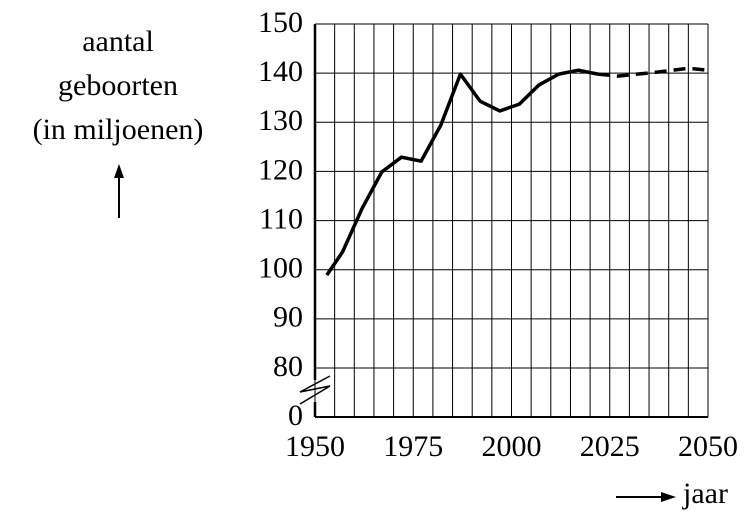 This screenshot has height=530, width=754. I want to click on x-tick-label: 2025, so click(610, 446).